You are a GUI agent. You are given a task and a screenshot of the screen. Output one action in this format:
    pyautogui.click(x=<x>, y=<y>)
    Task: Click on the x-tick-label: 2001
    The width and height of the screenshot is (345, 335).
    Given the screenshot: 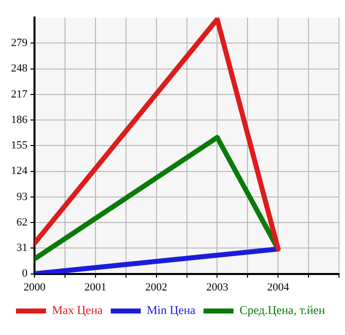 What is the action you would take?
    pyautogui.click(x=95, y=287)
    